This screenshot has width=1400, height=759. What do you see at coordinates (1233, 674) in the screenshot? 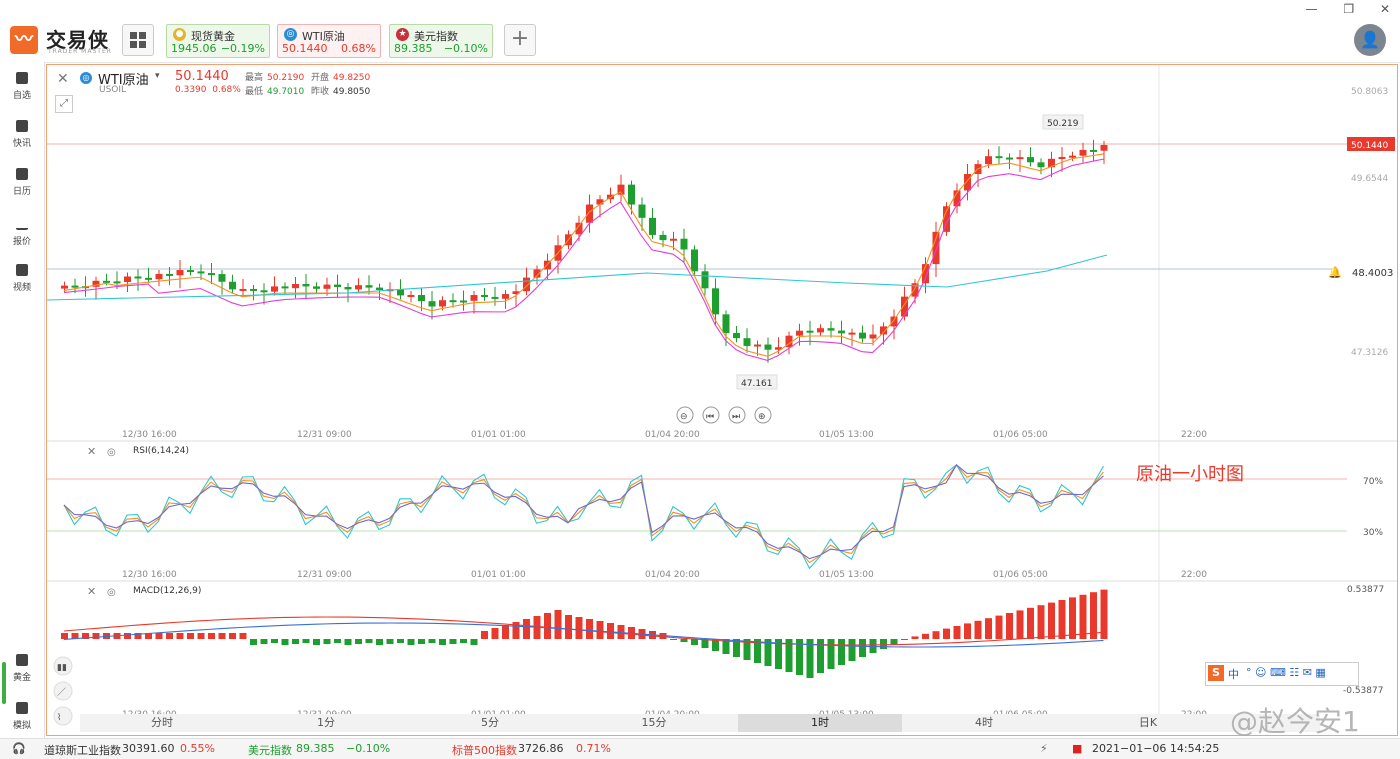
I see `ime-lang: 中` at bounding box center [1233, 674].